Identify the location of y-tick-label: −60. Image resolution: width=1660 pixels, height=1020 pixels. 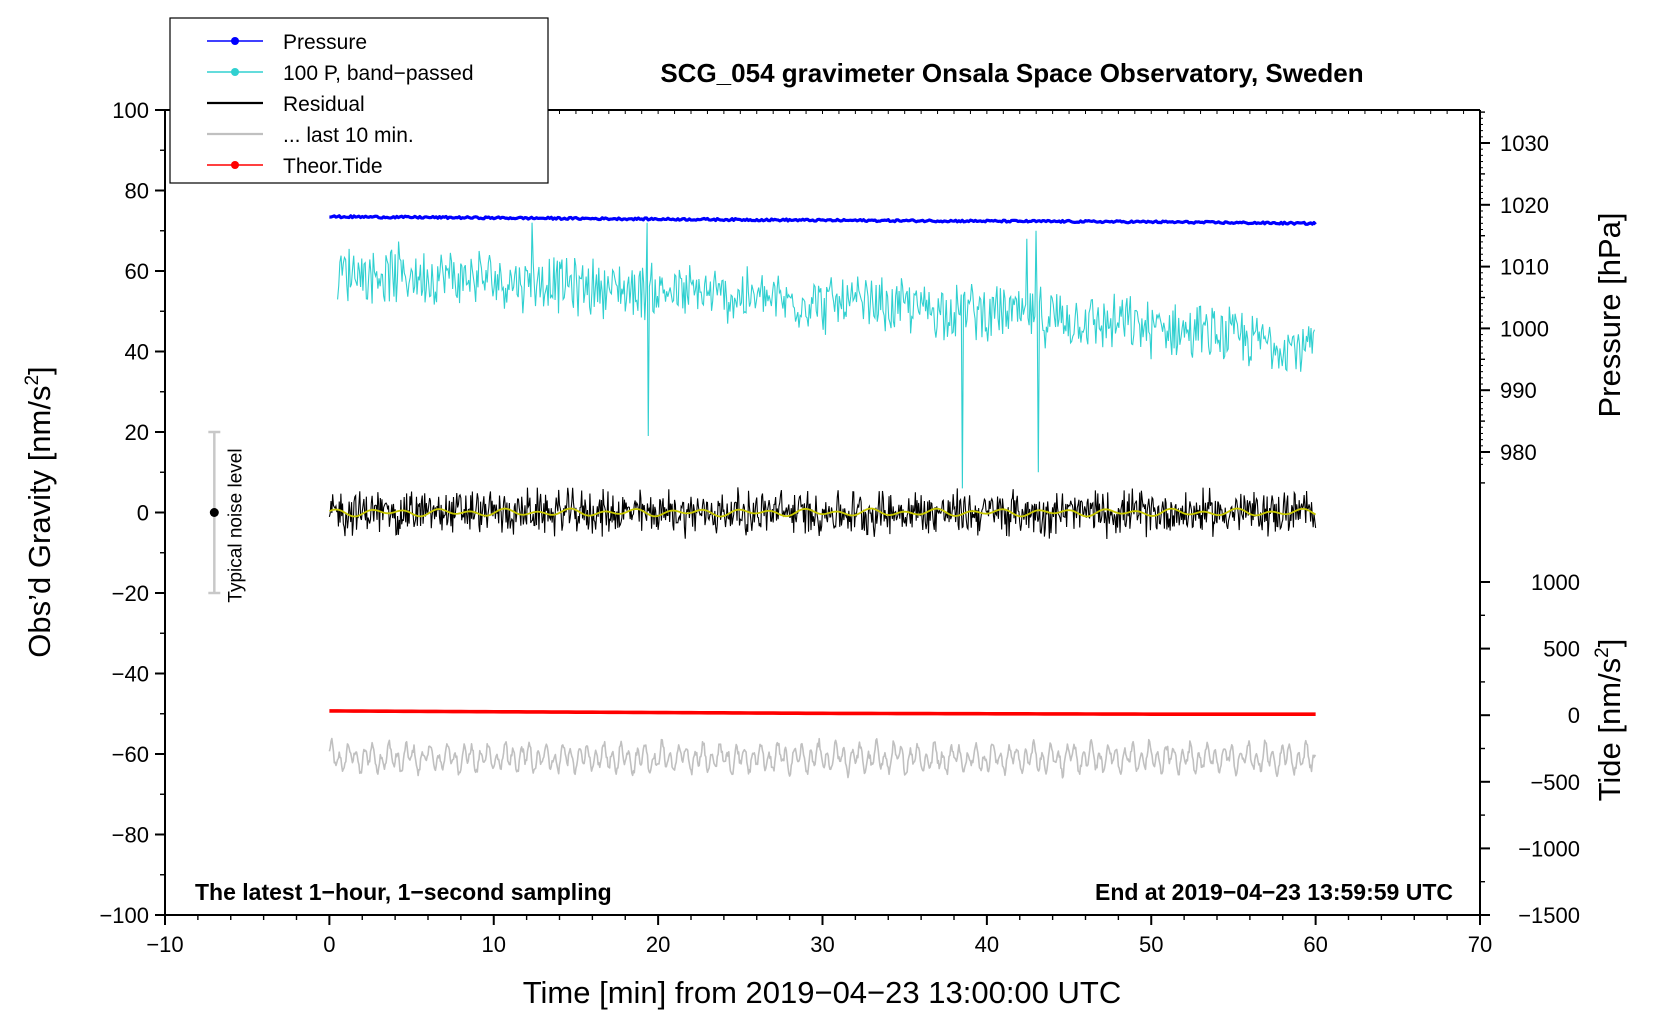
(130, 754).